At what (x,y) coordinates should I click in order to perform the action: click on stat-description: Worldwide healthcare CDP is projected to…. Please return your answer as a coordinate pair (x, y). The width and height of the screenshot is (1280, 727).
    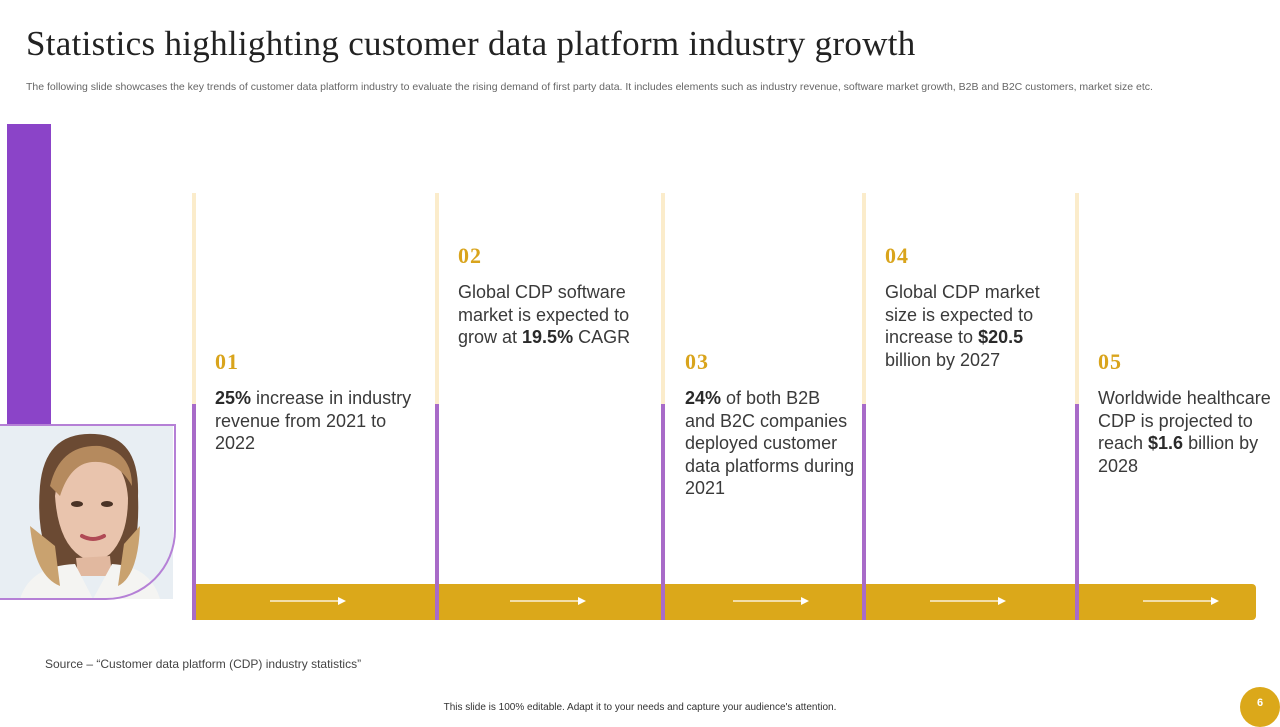
    Looking at the image, I should click on (1185, 432).